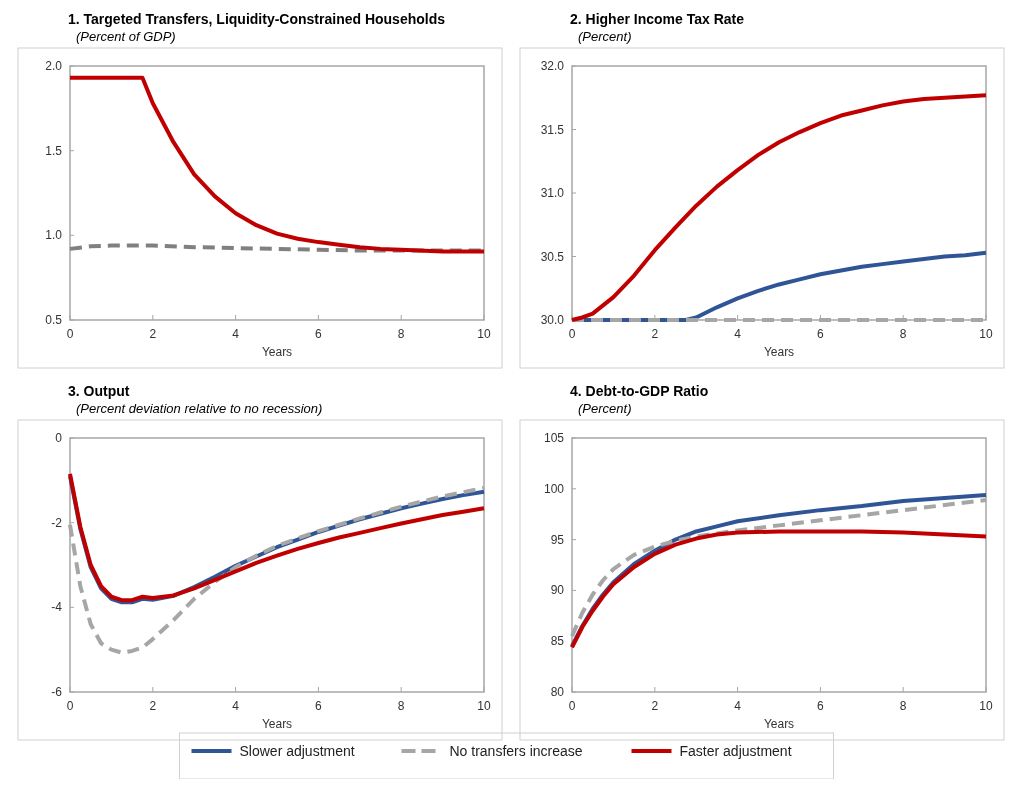 Image resolution: width=1013 pixels, height=787 pixels. I want to click on y-tick-label: 30.5, so click(552, 256).